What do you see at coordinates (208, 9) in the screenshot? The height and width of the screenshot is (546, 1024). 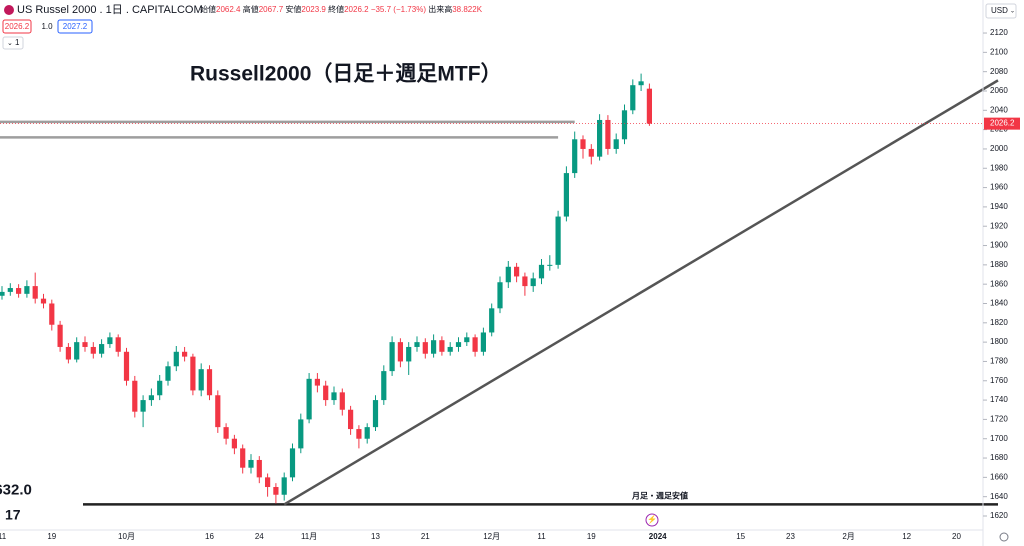 I see `open-label: 始値` at bounding box center [208, 9].